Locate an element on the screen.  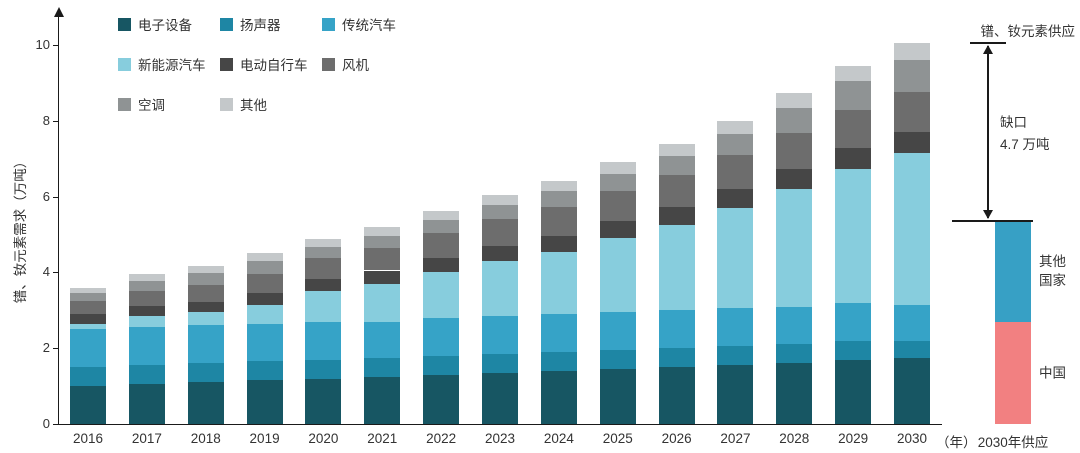
gap-top-cap-line is located at coordinates (988, 43).